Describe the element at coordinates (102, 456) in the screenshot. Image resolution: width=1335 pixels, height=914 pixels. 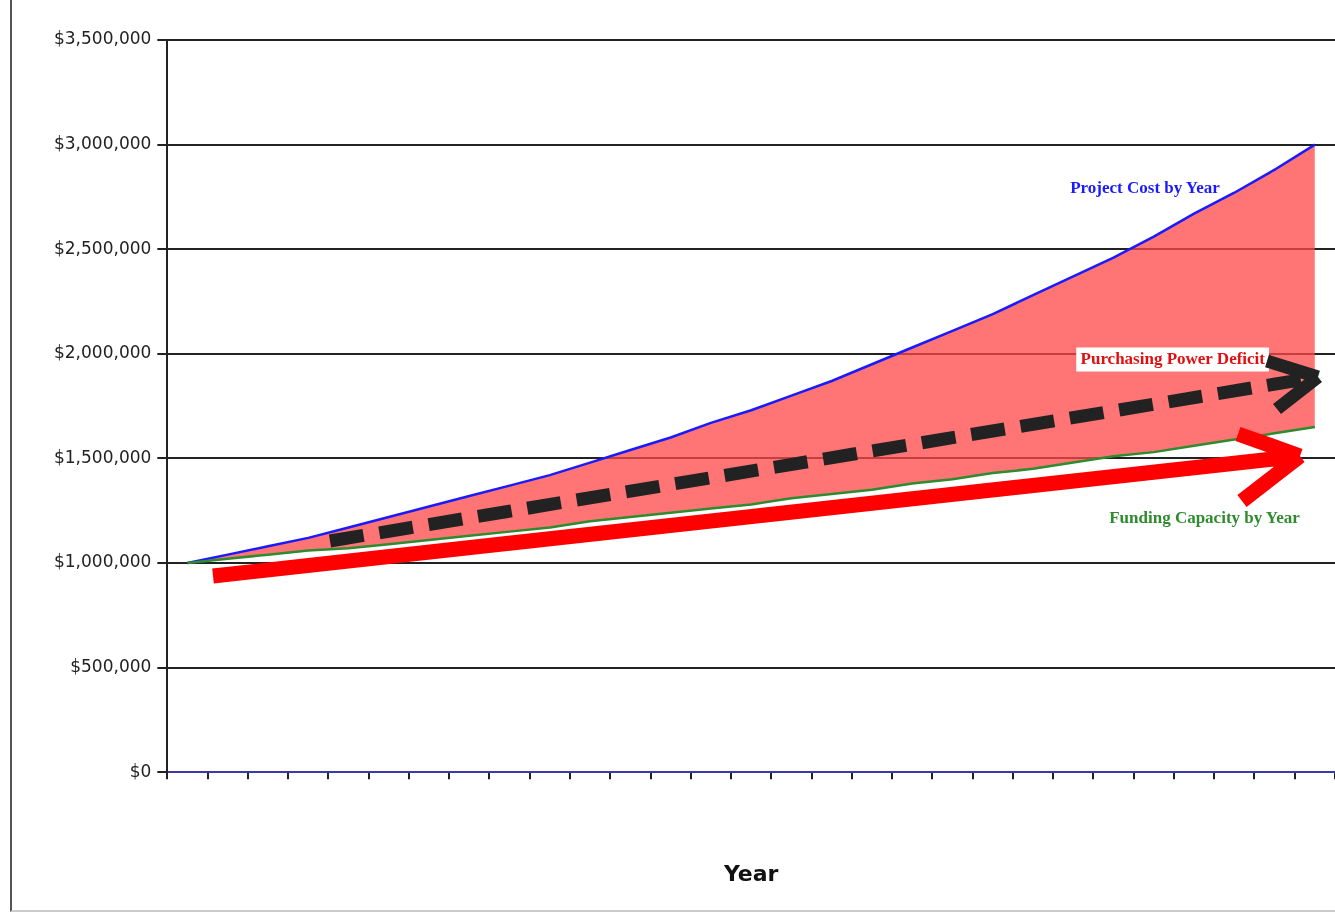
I see `y-tick-label: $1,500,000` at that location.